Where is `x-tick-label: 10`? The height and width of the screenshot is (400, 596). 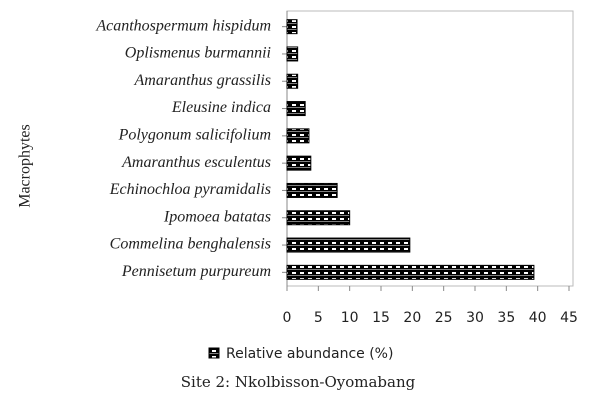 x-tick-label: 10 is located at coordinates (350, 318).